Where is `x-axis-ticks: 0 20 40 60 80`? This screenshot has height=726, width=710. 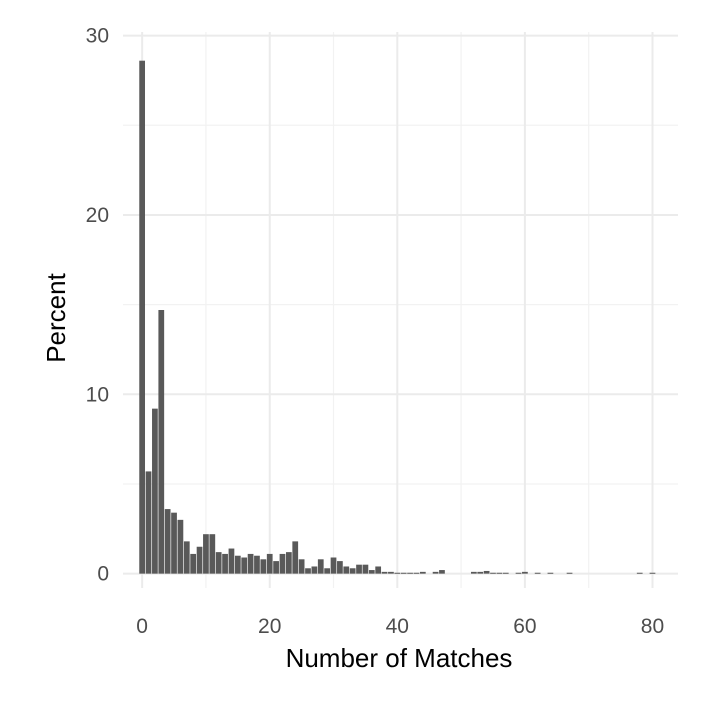 x-axis-ticks: 0 20 40 60 80 is located at coordinates (400, 626).